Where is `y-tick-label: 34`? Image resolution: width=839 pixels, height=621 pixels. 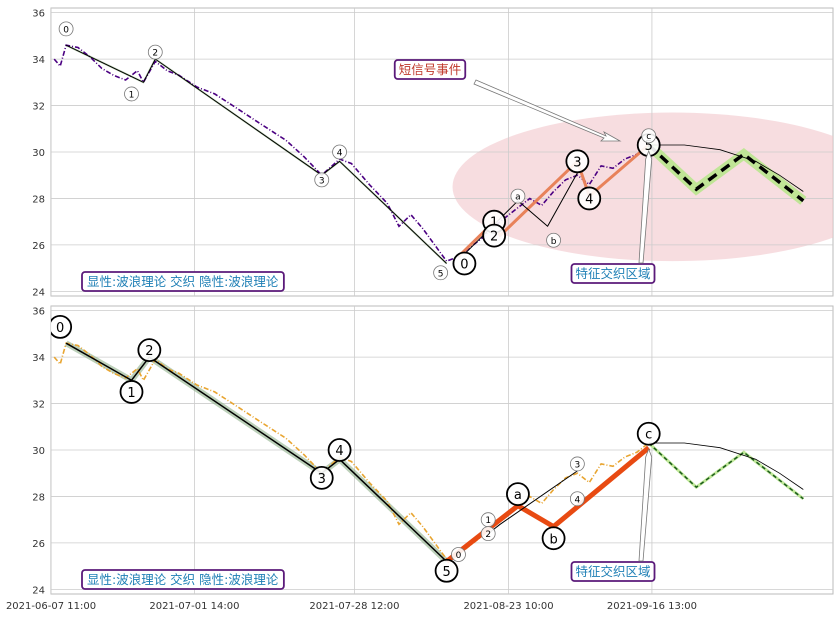 y-tick-label: 34 is located at coordinates (38, 60).